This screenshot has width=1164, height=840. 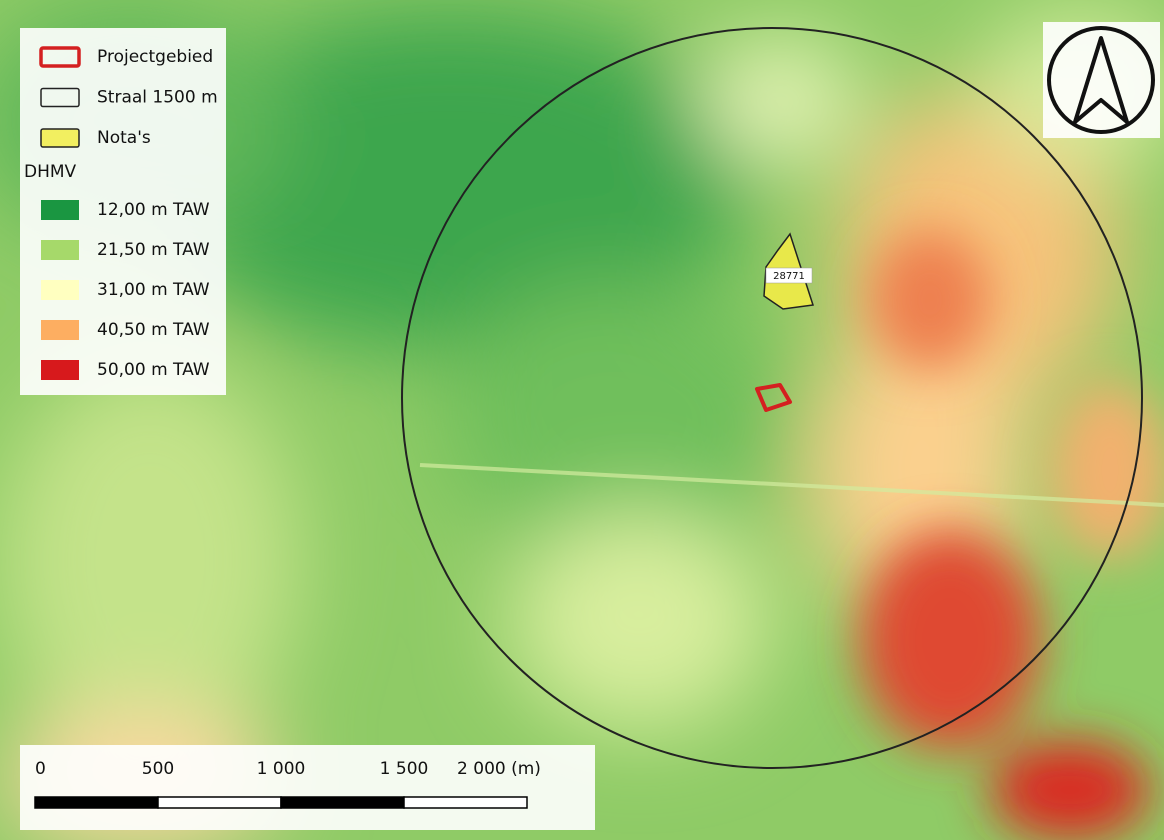 I want to click on legend-heading: DHMV, so click(x=50, y=172).